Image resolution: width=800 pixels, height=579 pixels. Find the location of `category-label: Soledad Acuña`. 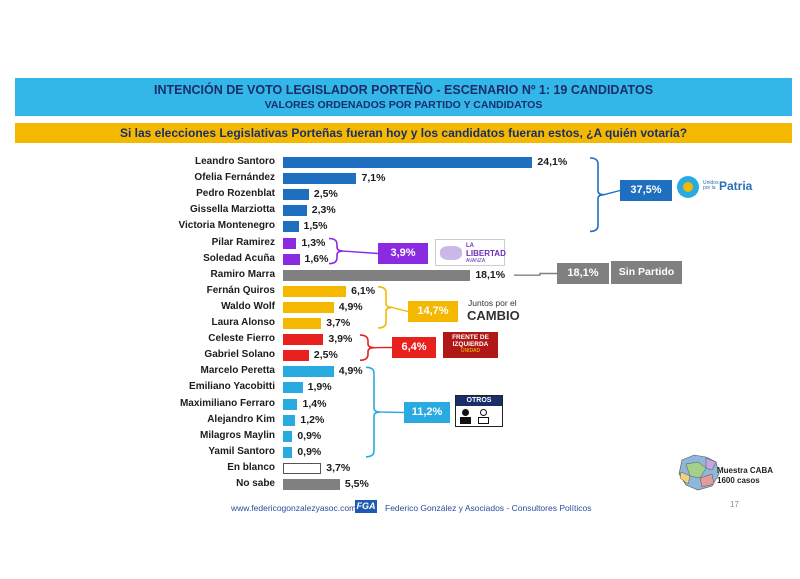

category-label: Soledad Acuña is located at coordinates (239, 258).